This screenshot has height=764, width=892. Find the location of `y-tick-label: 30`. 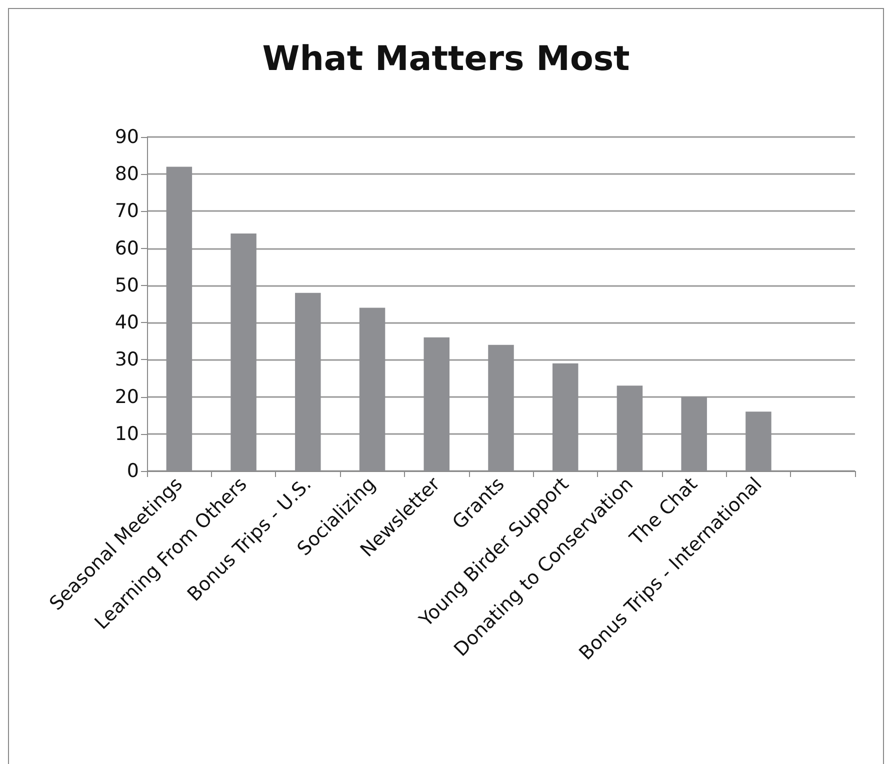

y-tick-label: 30 is located at coordinates (126, 359).